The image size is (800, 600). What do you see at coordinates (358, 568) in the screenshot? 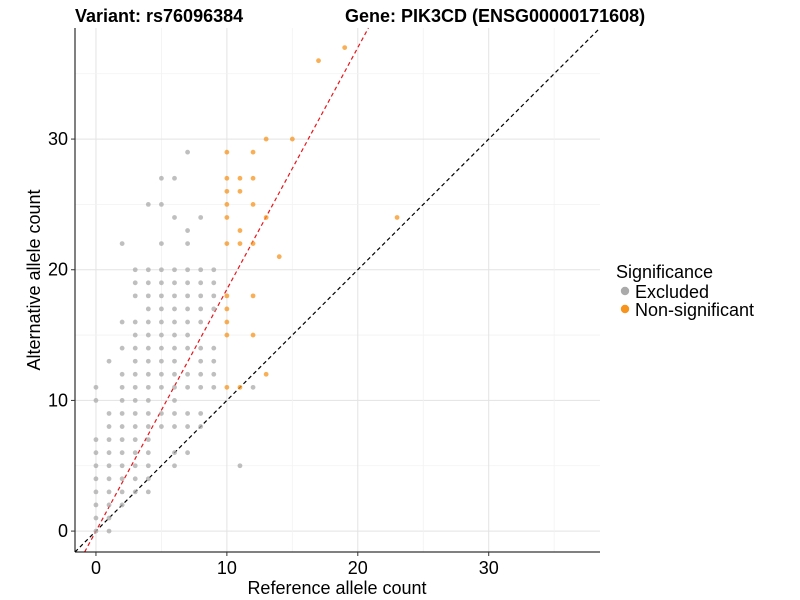
I see `x-tick-label: 20` at bounding box center [358, 568].